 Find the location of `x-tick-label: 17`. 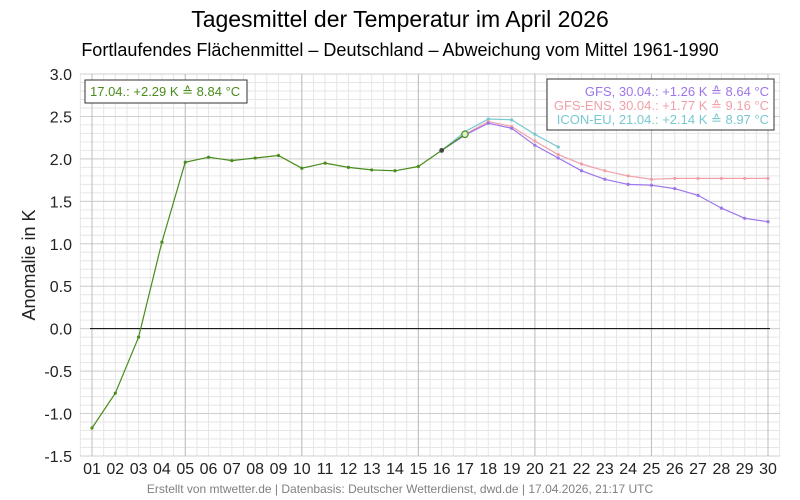

x-tick-label: 17 is located at coordinates (465, 469).